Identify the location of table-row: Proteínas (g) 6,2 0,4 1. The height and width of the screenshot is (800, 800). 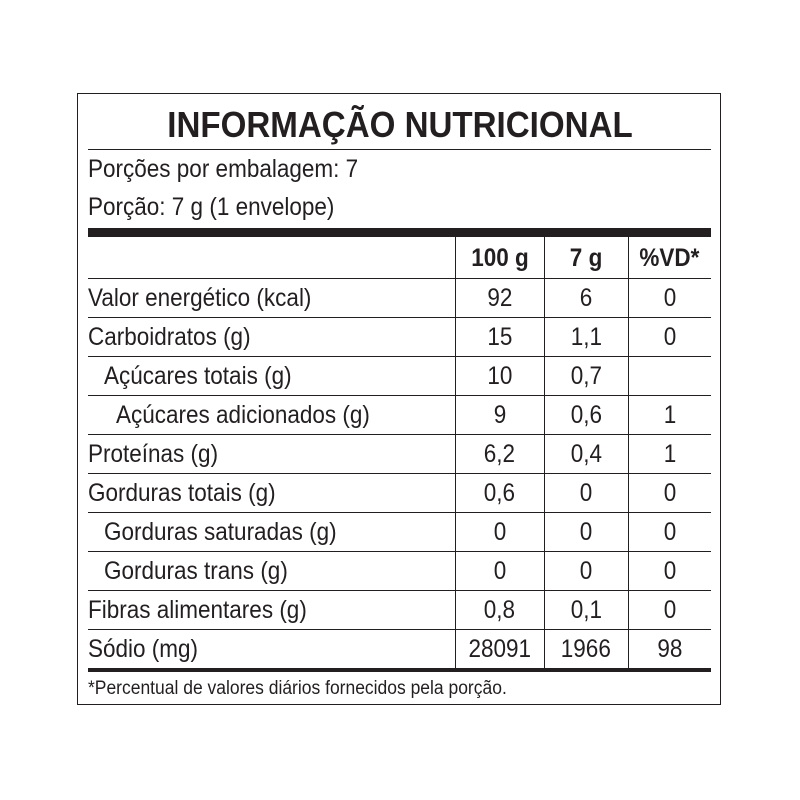
(399, 454).